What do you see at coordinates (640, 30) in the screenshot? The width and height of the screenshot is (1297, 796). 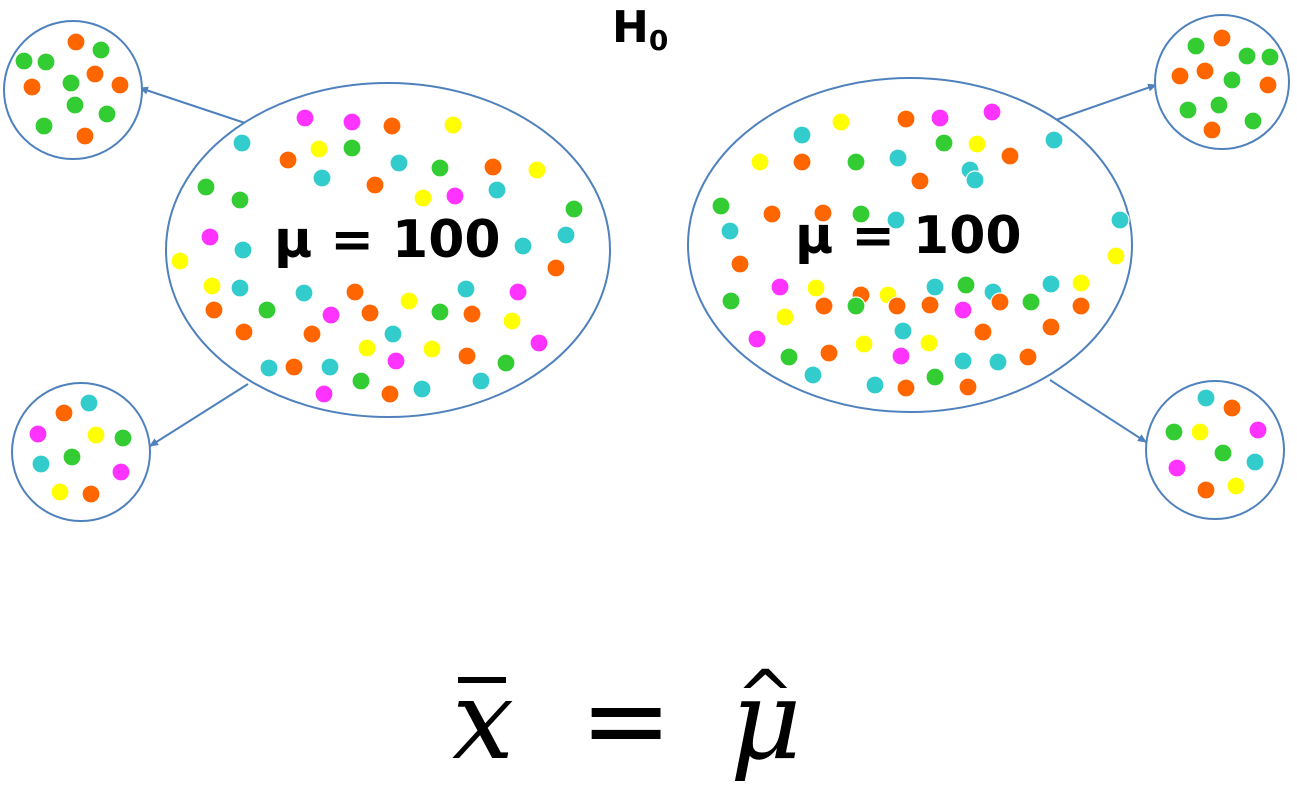 I see `null-hypothesis-label: H0` at bounding box center [640, 30].